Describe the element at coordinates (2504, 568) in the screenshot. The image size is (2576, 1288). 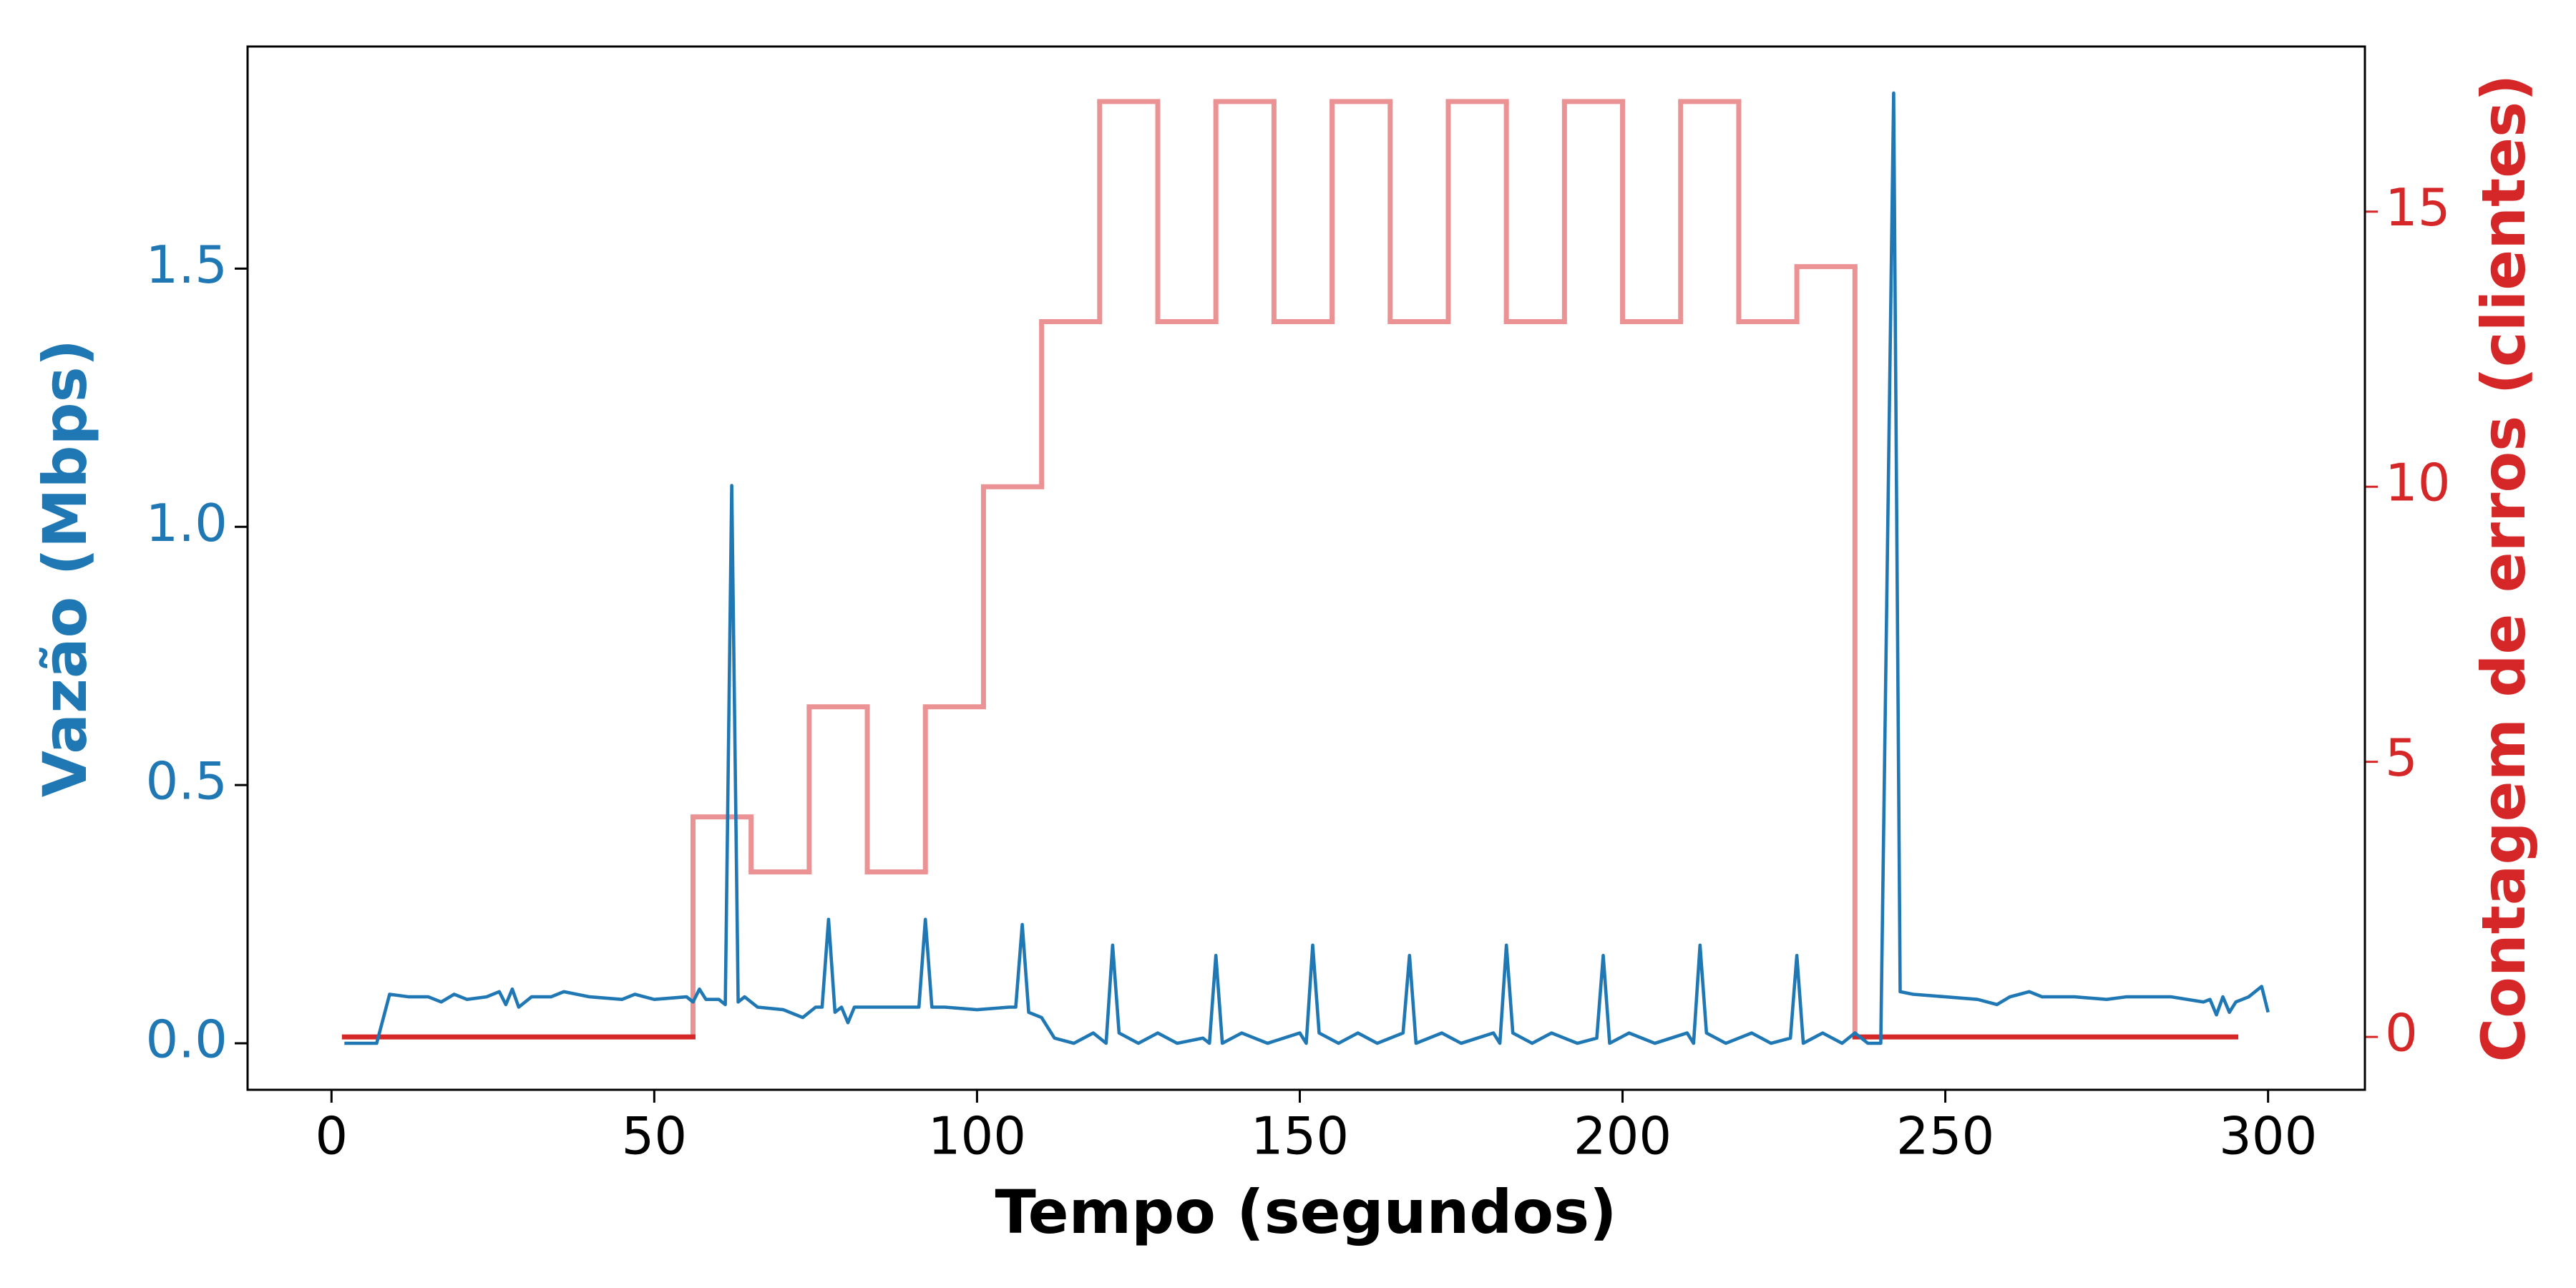
I see `y2-axis-label: Contagem de erros (clientes)` at that location.